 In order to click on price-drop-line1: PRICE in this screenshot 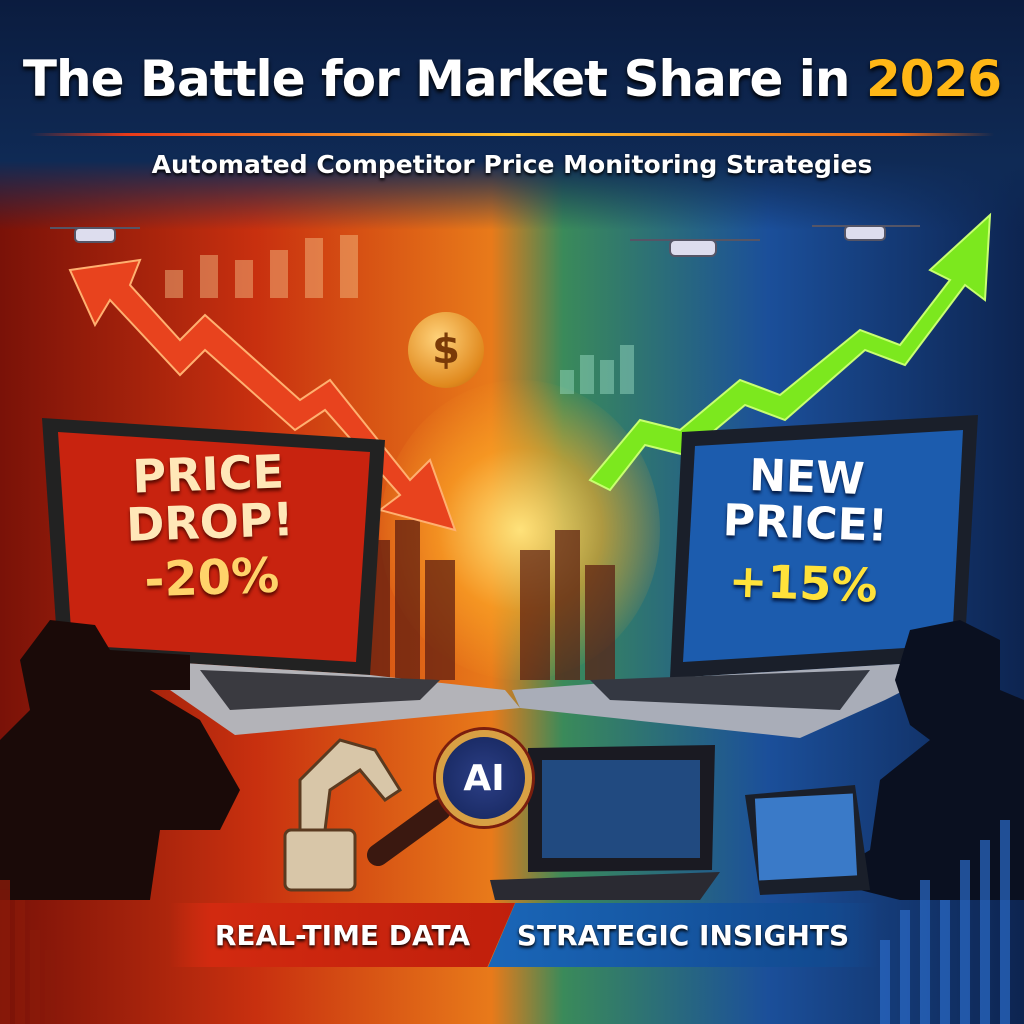, I will do `click(208, 474)`.